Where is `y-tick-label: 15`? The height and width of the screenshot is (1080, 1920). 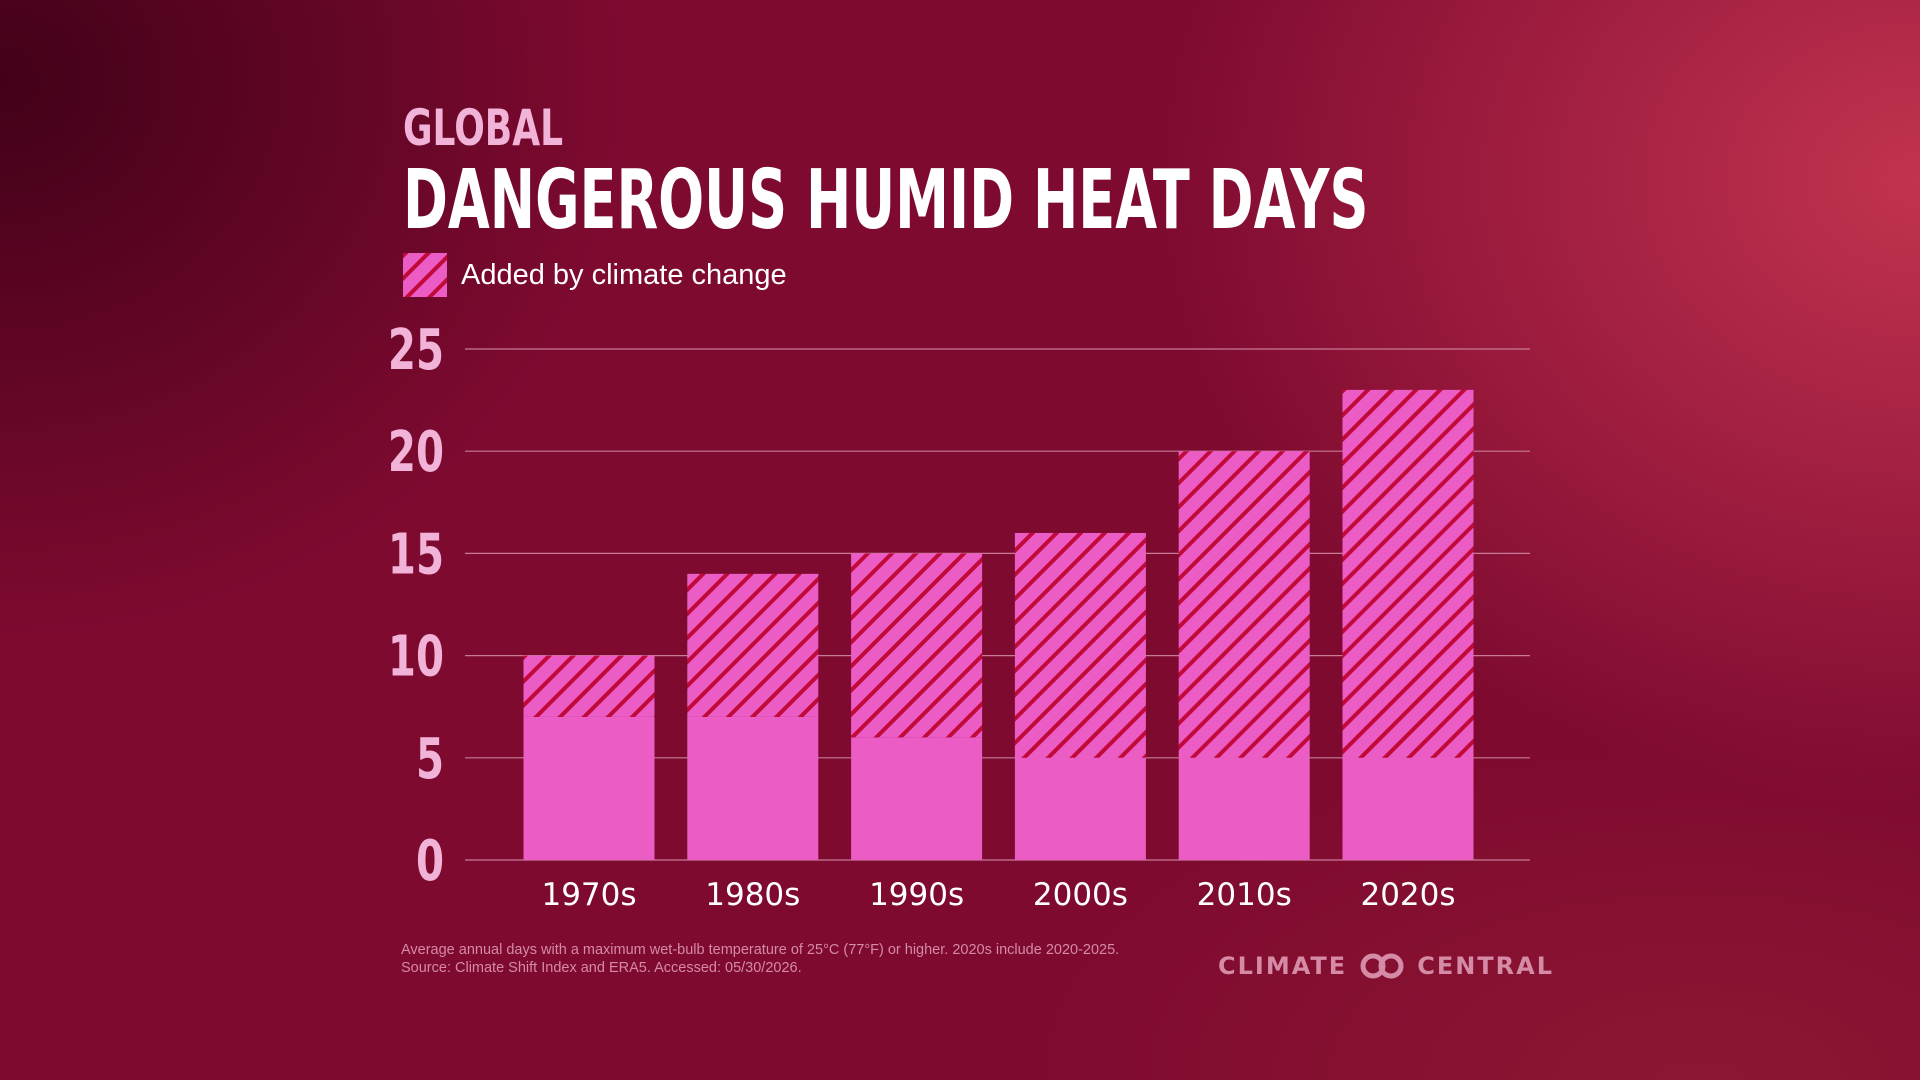
y-tick-label: 15 is located at coordinates (416, 554).